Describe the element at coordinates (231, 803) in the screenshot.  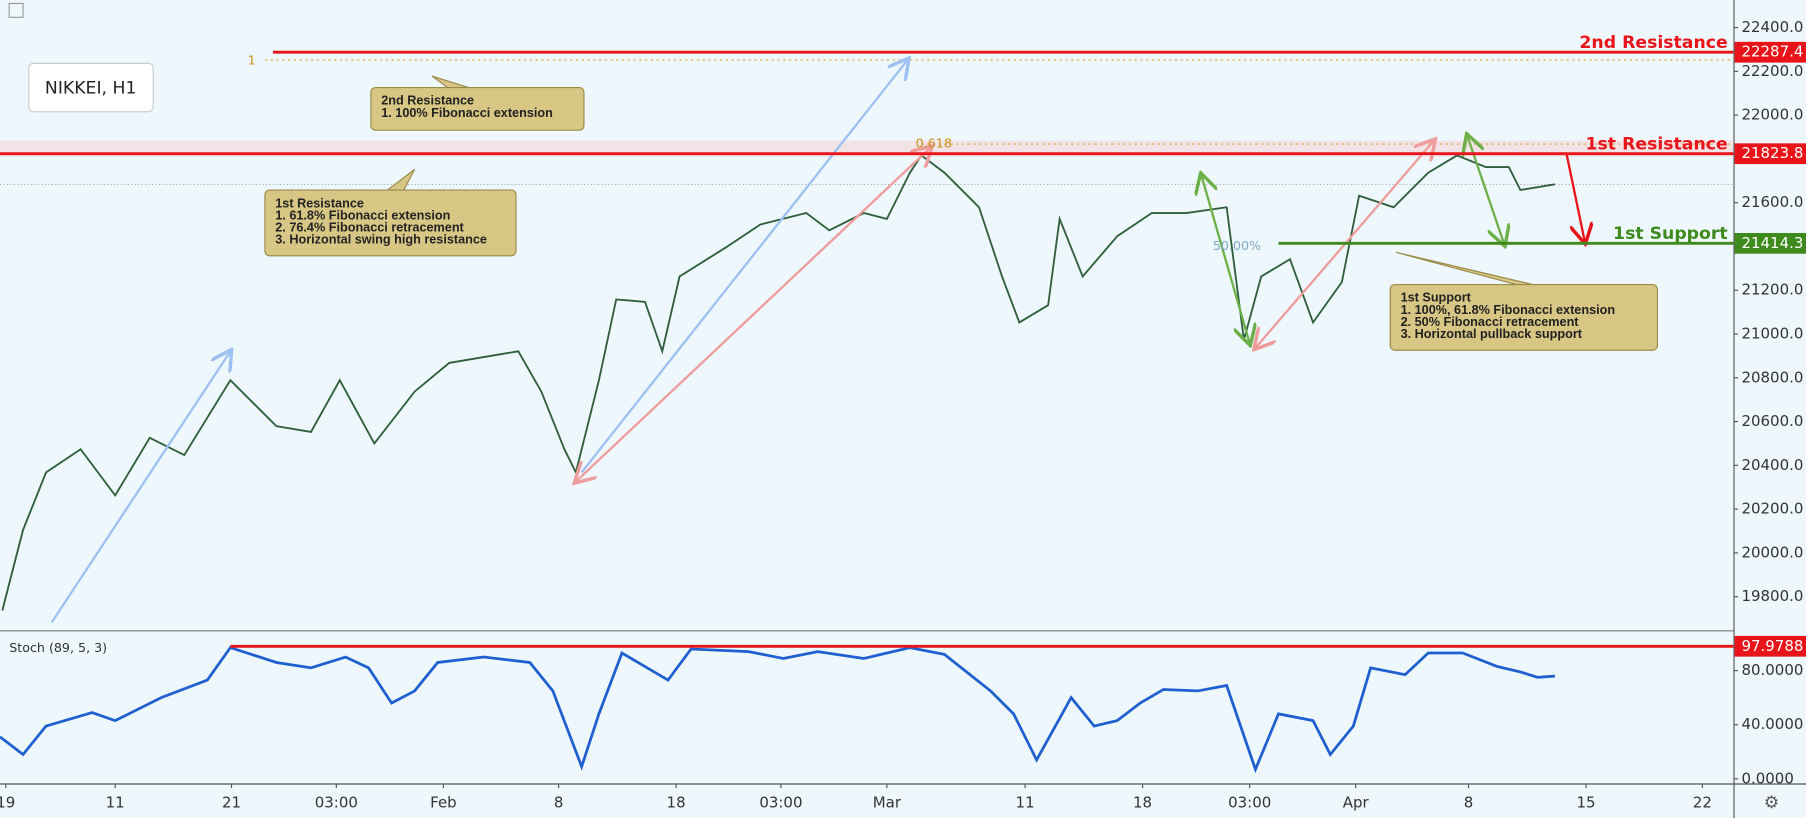
I see `x-tick-label: 21` at that location.